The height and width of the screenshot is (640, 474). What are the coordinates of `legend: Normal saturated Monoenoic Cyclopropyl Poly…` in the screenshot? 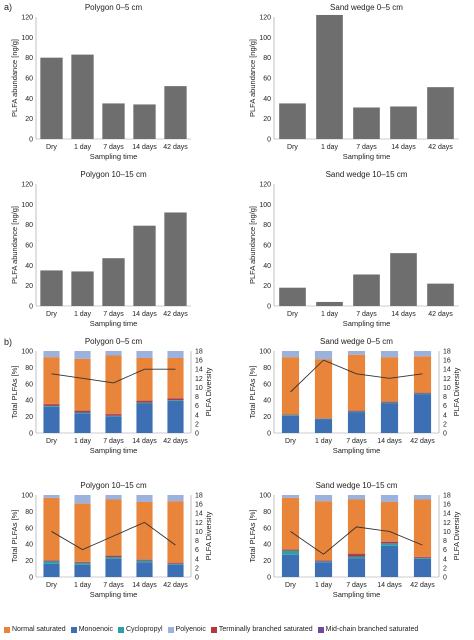 It's located at (239, 629).